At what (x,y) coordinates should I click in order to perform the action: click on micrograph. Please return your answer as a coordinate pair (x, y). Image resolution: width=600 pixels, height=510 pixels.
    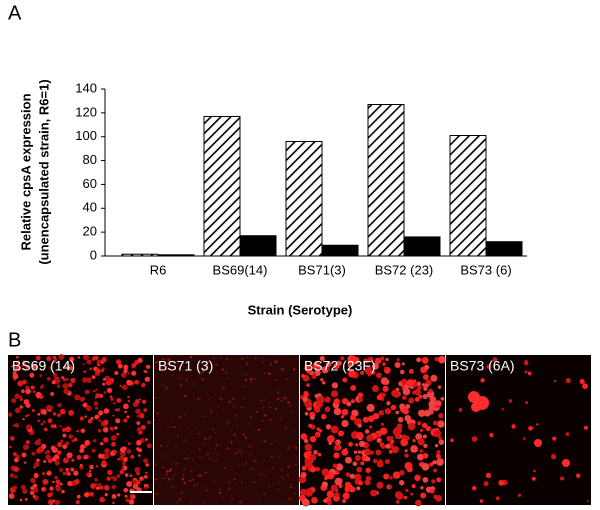
    Looking at the image, I should click on (518, 430).